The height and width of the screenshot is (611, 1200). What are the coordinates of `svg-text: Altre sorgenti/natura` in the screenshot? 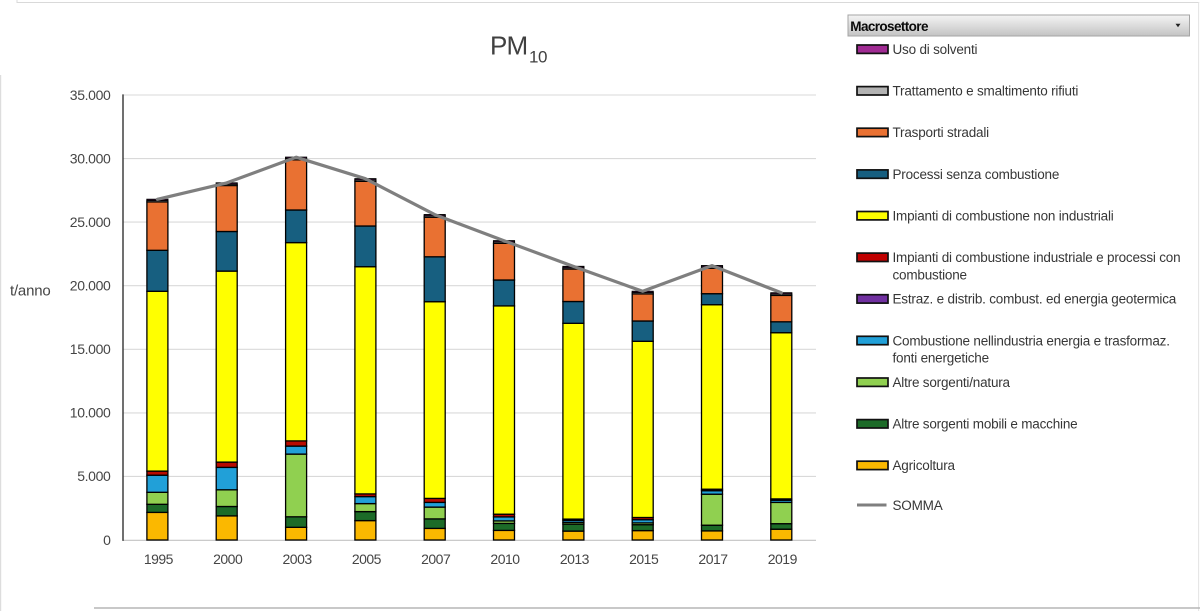 It's located at (952, 382).